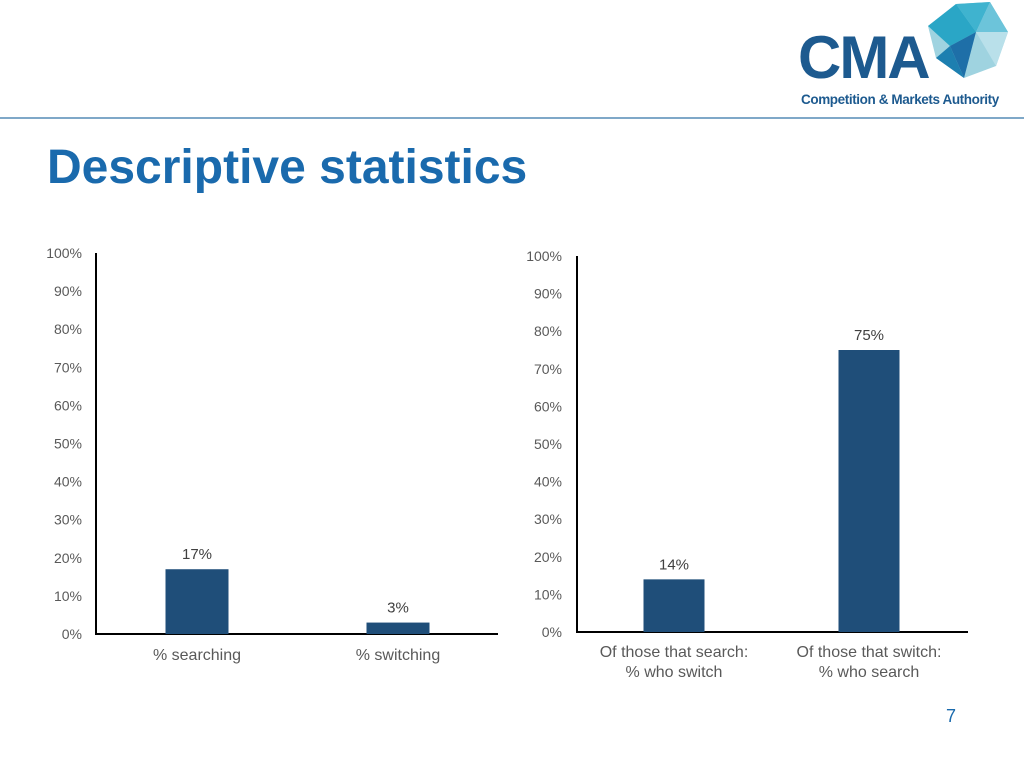 The image size is (1024, 768). What do you see at coordinates (398, 655) in the screenshot?
I see `x-category-label: % switching` at bounding box center [398, 655].